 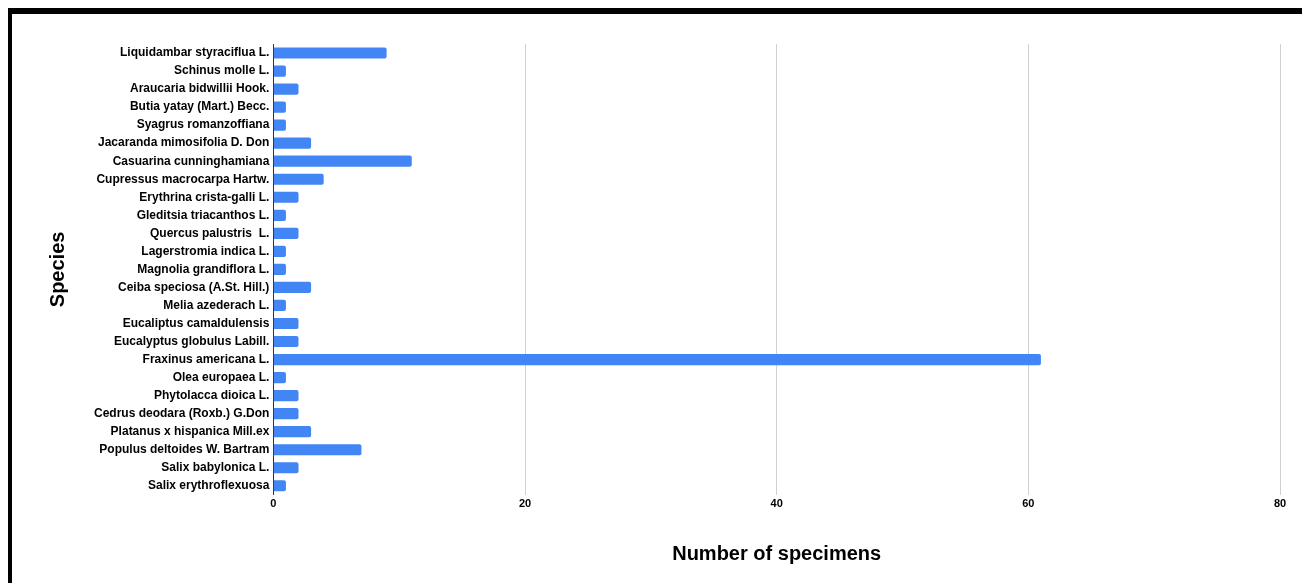 What do you see at coordinates (209, 232) in the screenshot?
I see `y-tick-label: Quercus palustris L.` at bounding box center [209, 232].